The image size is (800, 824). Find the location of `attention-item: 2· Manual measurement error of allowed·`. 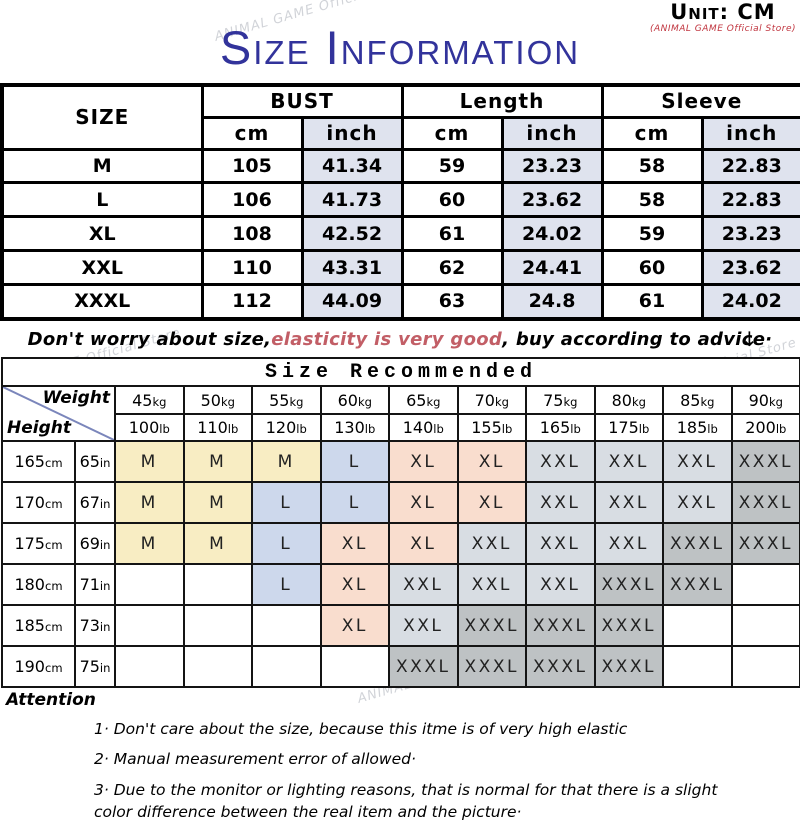

attention-item: 2· Manual measurement error of allowed· is located at coordinates (424, 759).